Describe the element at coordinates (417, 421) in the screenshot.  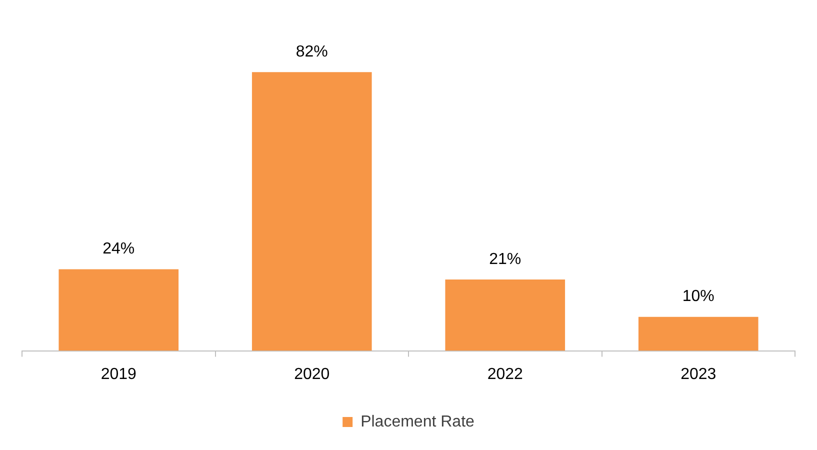
I see `legend-label: Placement Rate` at that location.